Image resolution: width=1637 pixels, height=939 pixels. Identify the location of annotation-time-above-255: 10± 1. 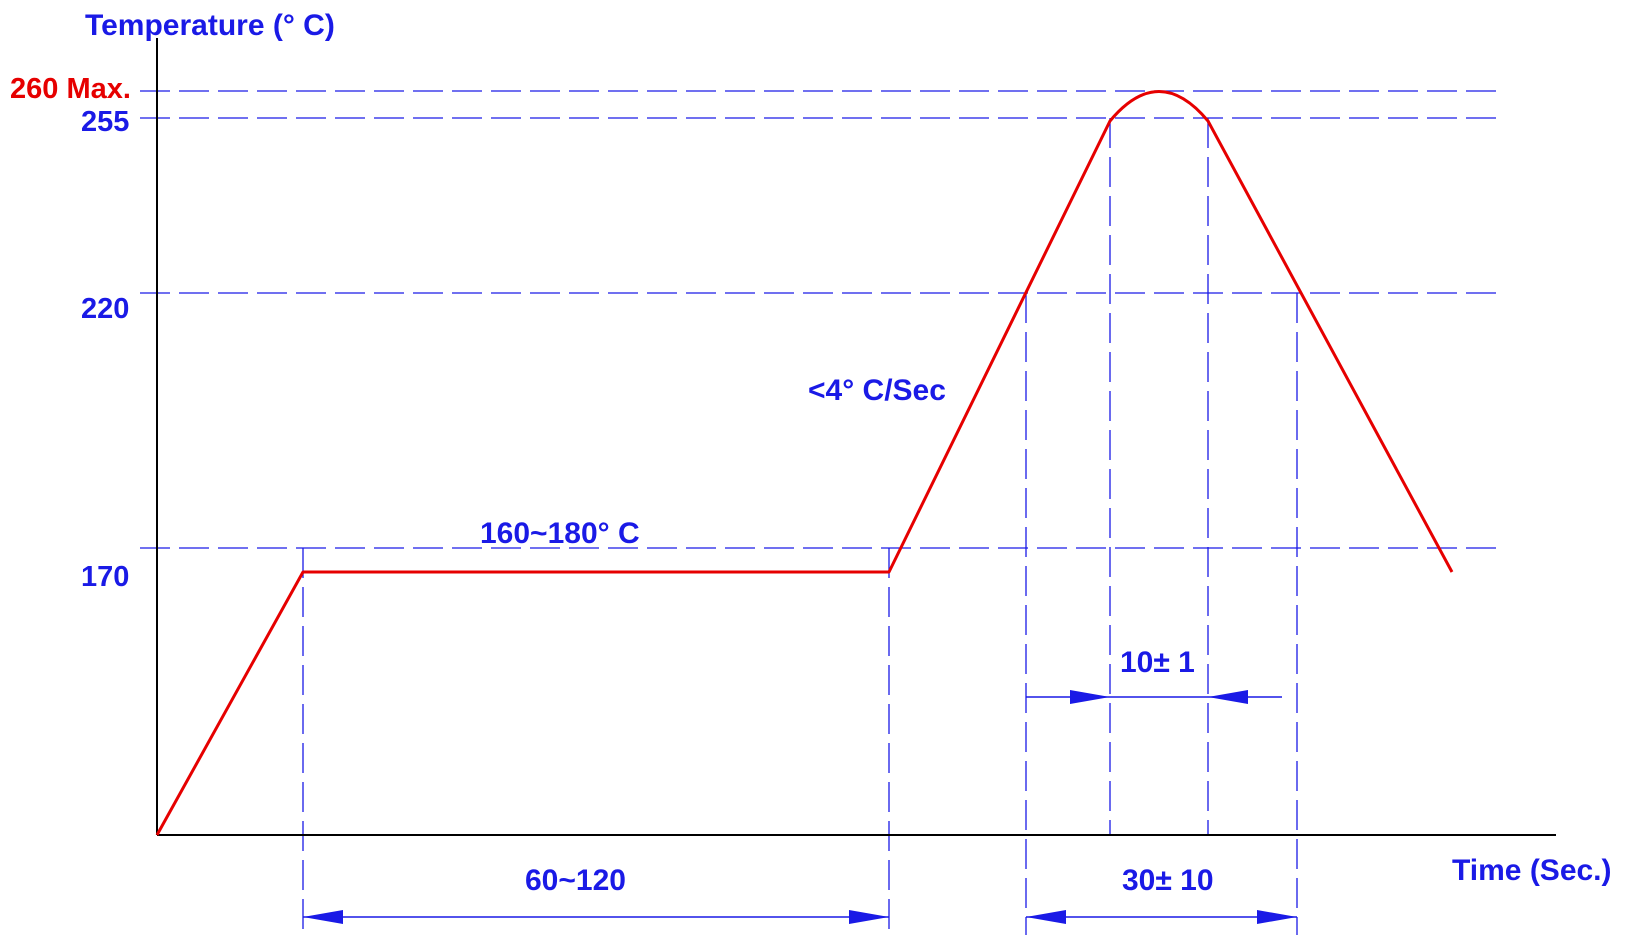
(1157, 662).